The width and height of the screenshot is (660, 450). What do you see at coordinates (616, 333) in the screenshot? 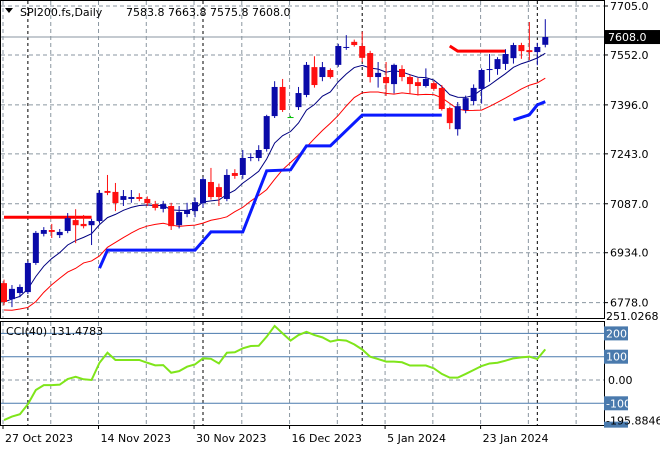
I see `cci-tick-label: 200` at bounding box center [616, 333].